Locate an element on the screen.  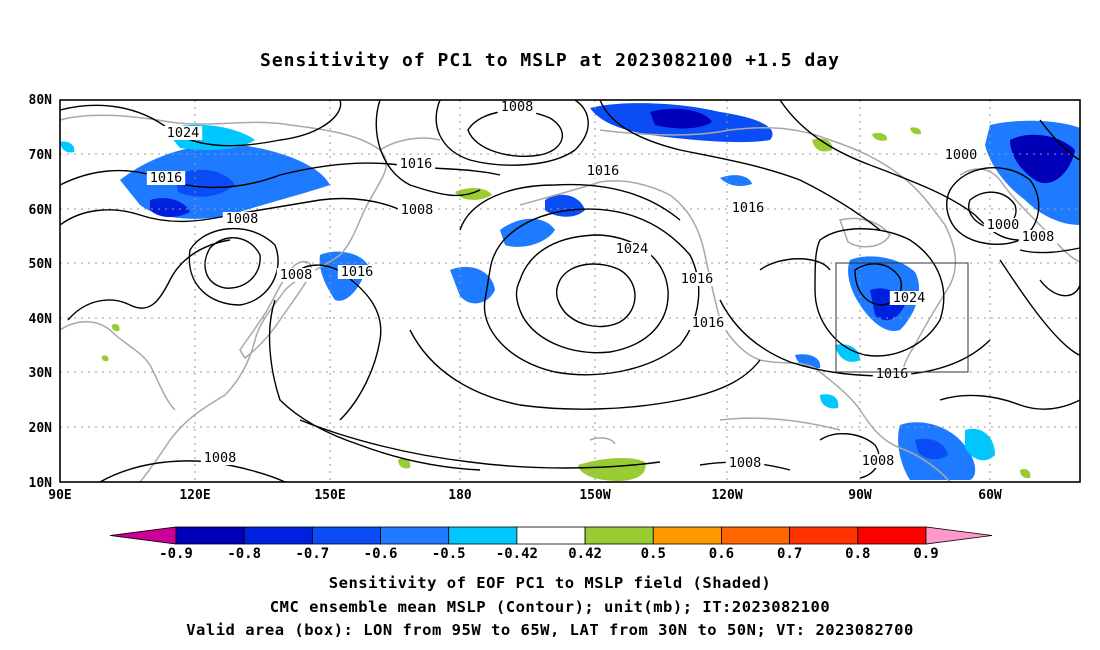
lat-label: 30N is located at coordinates (41, 373).